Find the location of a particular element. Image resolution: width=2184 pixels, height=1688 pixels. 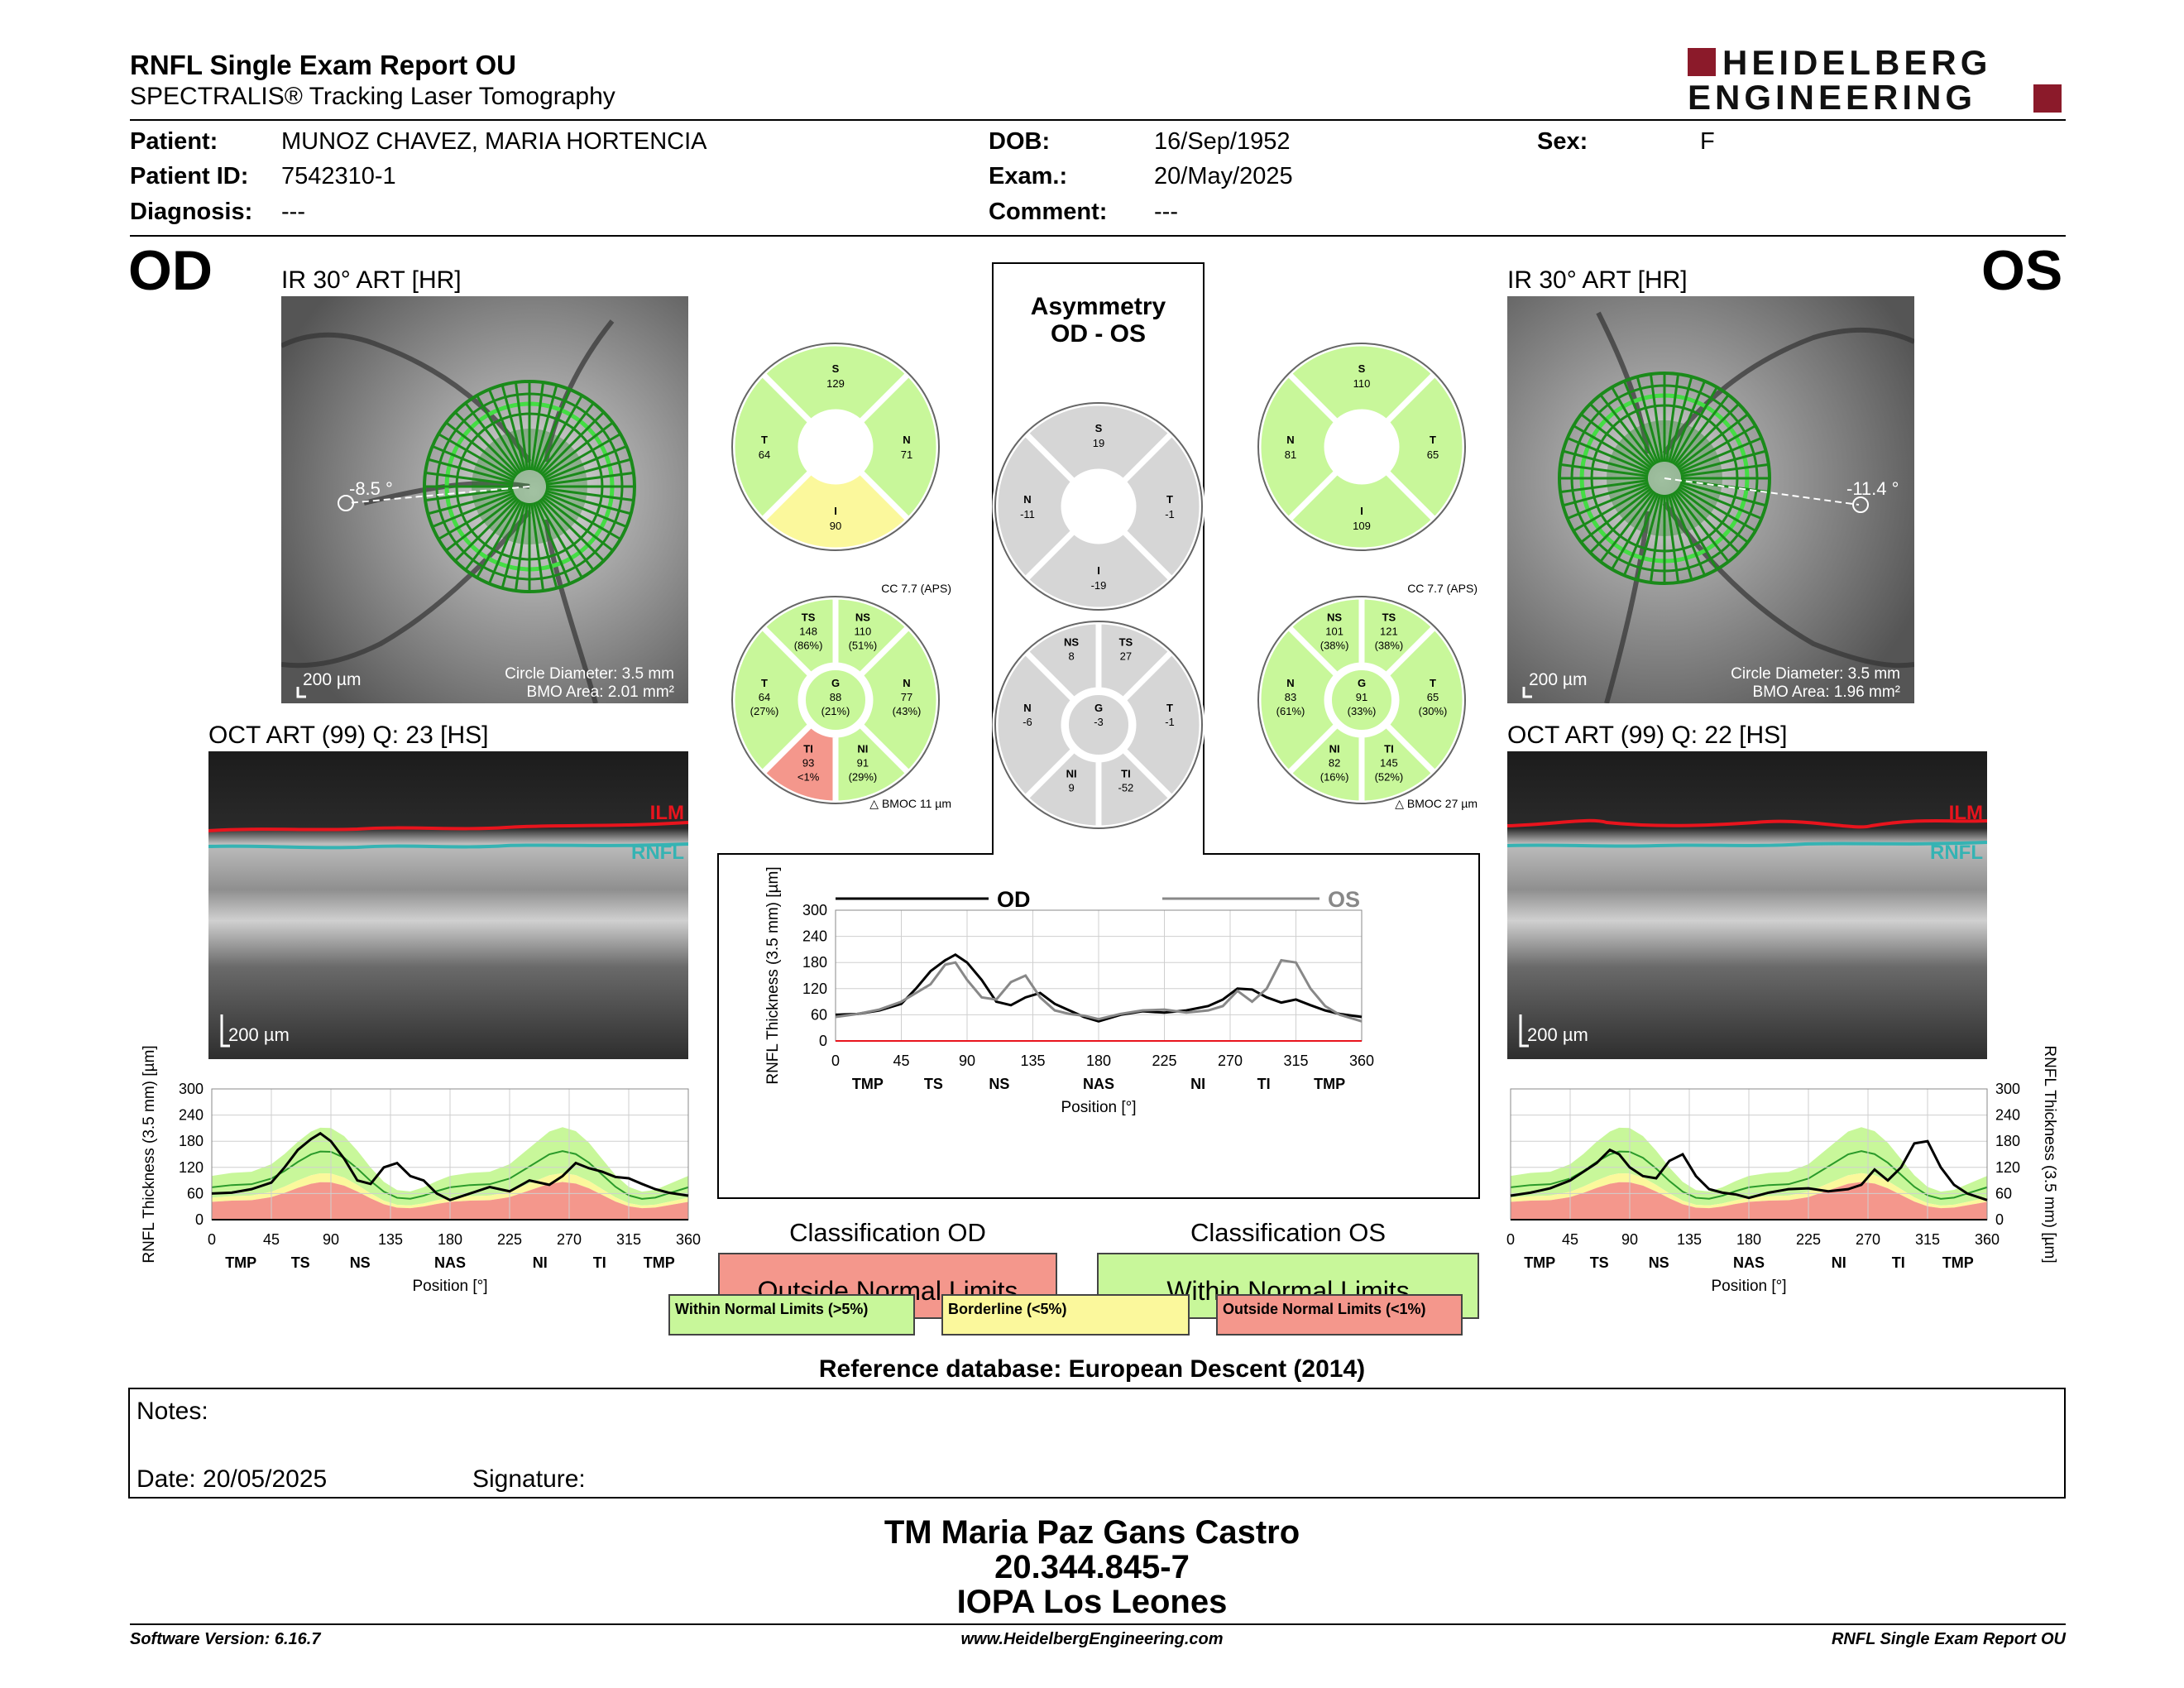

patient-id-label: Patient ID: is located at coordinates (189, 176).